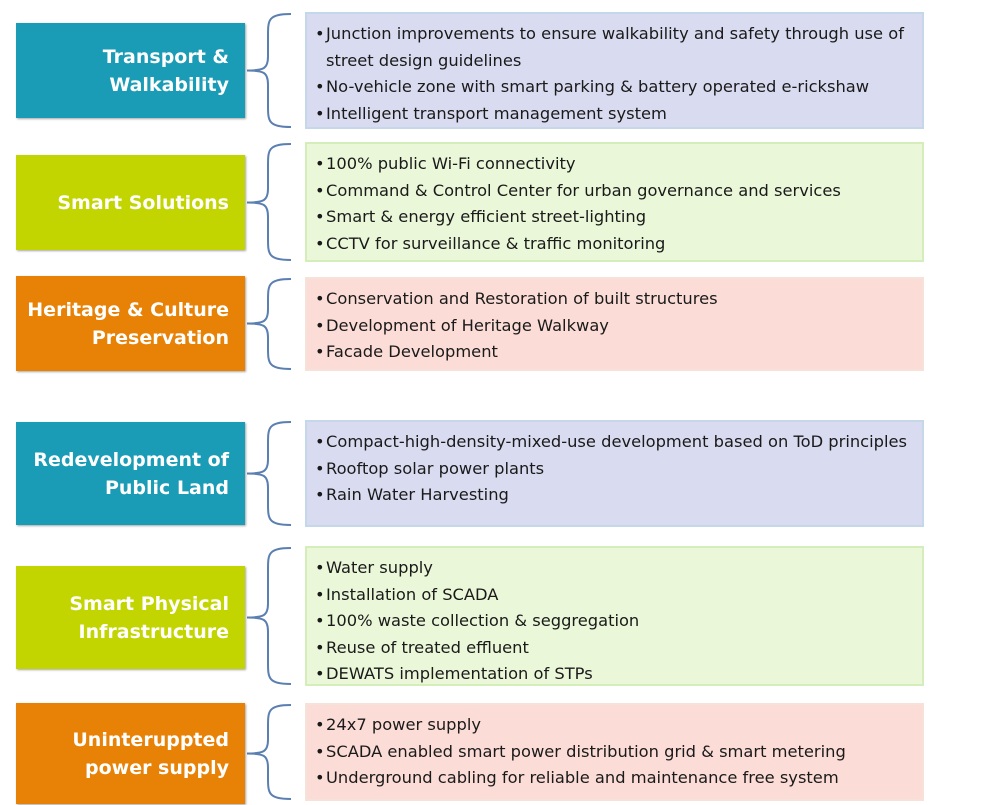  I want to click on bullet-item: Smart & energy efficient street-lighting, so click(614, 217).